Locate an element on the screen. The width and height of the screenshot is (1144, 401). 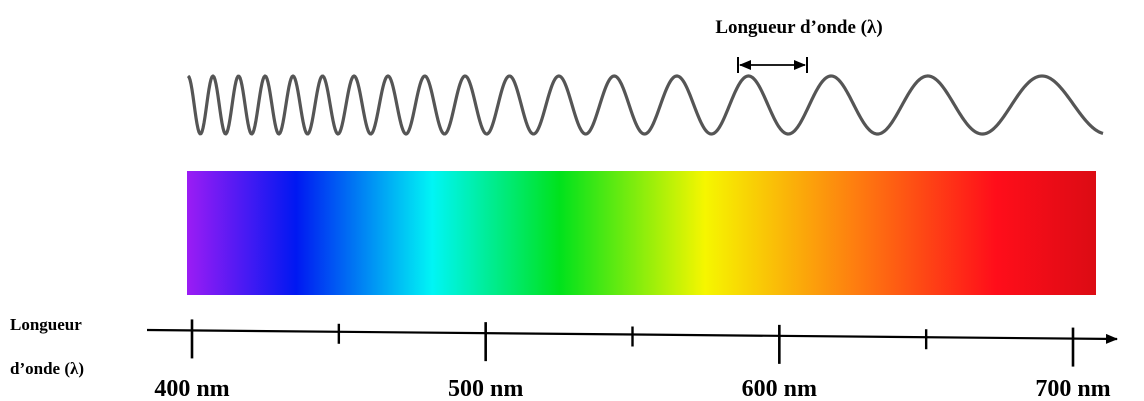
wavelength-label: Longueur d’onde (λ) is located at coordinates (798, 27).